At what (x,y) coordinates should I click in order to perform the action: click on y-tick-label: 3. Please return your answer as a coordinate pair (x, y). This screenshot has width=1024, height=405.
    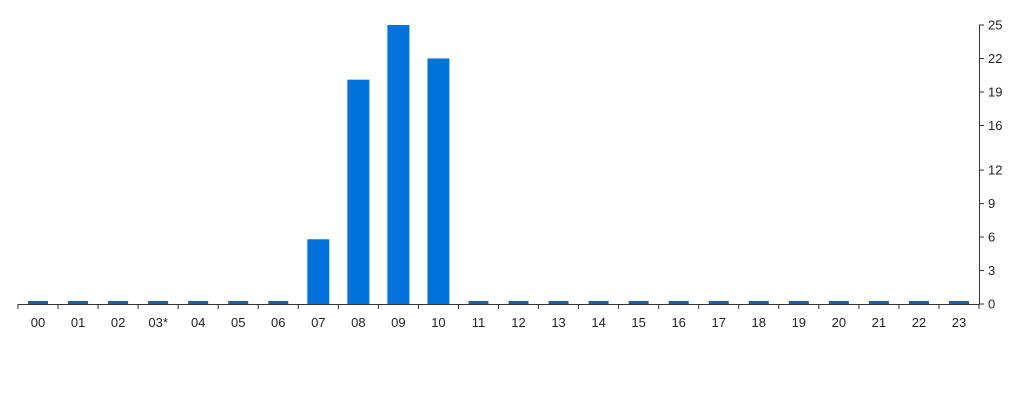
    Looking at the image, I should click on (991, 270).